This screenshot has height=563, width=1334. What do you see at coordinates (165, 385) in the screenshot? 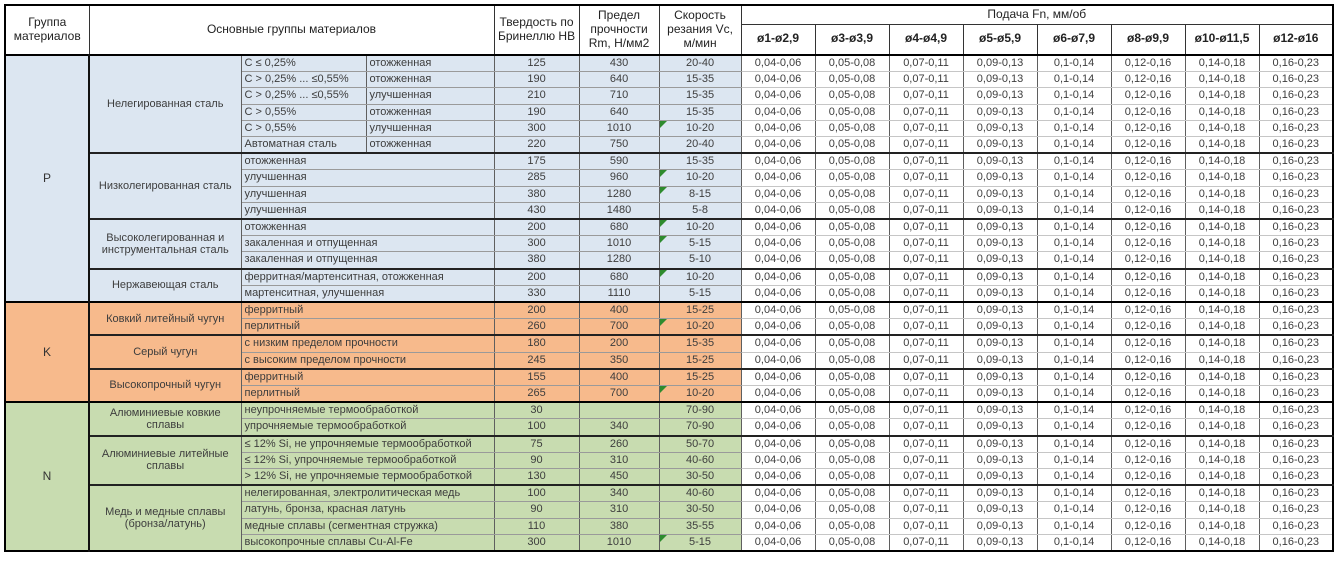
I see `subgroup-name-cell: Высокопрочный чугун` at bounding box center [165, 385].